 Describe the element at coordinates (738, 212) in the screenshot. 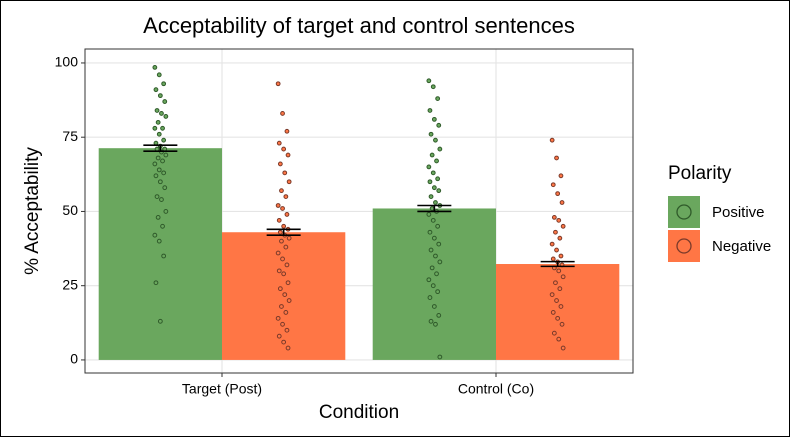

I see `legend-label: Positive` at that location.